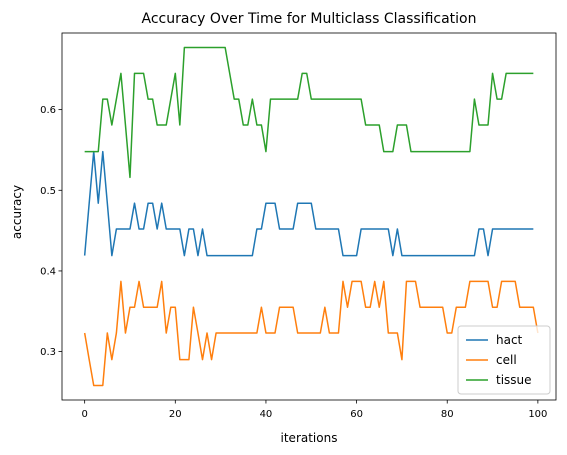 This screenshot has width=567, height=455. I want to click on x-tick-label: 100, so click(537, 414).